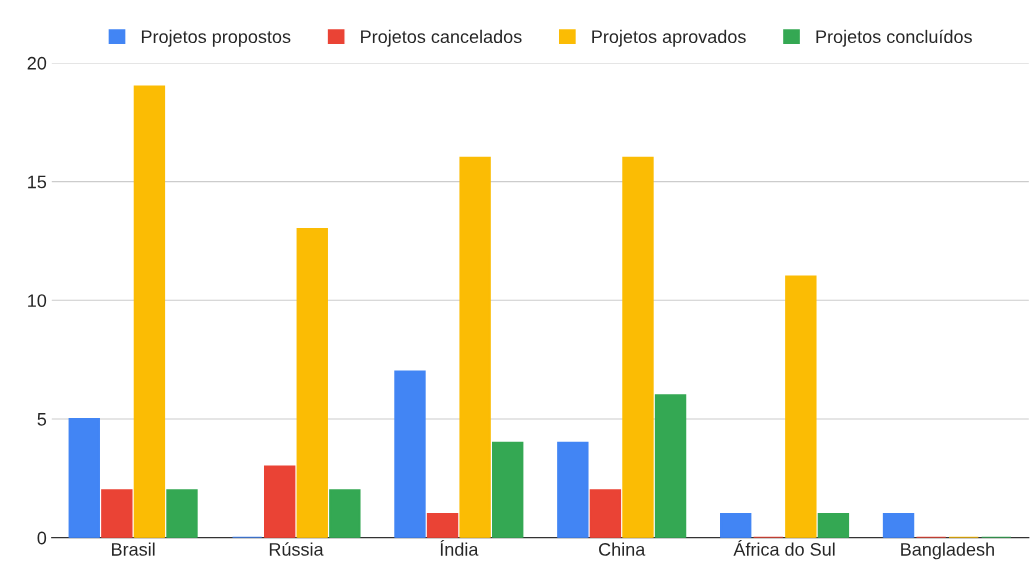 The image size is (1034, 572). I want to click on legend-label: Projetos aprovados, so click(669, 38).